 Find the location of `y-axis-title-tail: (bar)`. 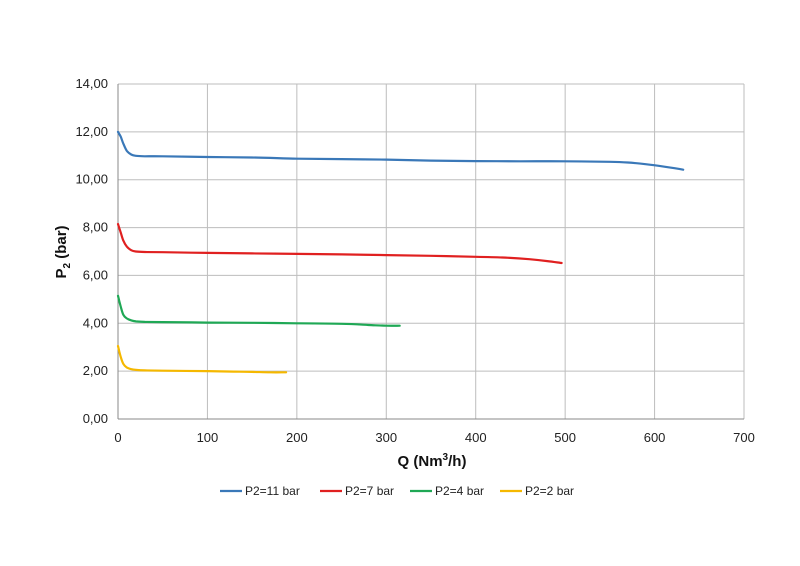

y-axis-title-tail: (bar) is located at coordinates (61, 244).